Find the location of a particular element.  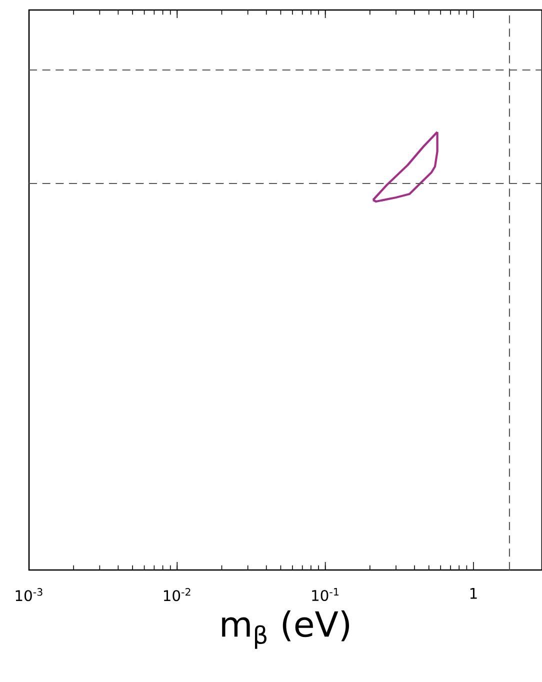

x-axis-title: m$_{β}$ (eV) is located at coordinates (286, 629).